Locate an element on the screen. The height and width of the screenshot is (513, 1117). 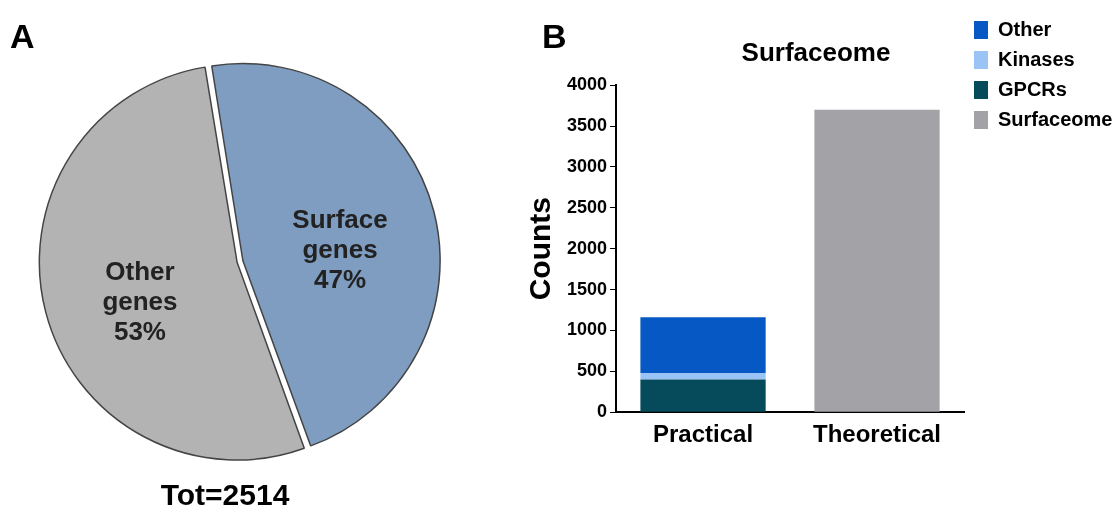
legend-label: GPCRs is located at coordinates (1032, 88).